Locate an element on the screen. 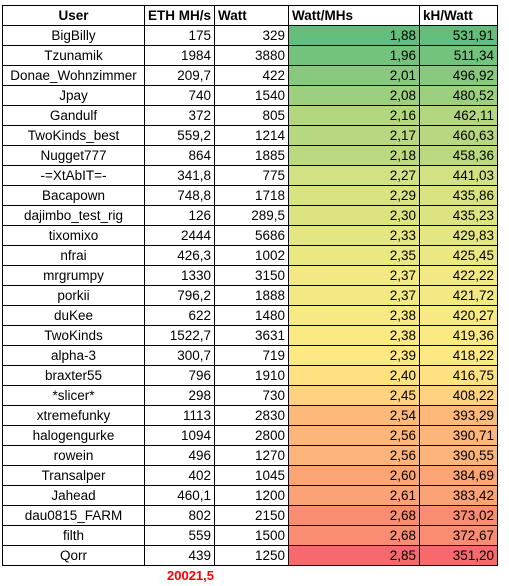  watt-per-mhs-cell: 2,33 is located at coordinates (354, 235).